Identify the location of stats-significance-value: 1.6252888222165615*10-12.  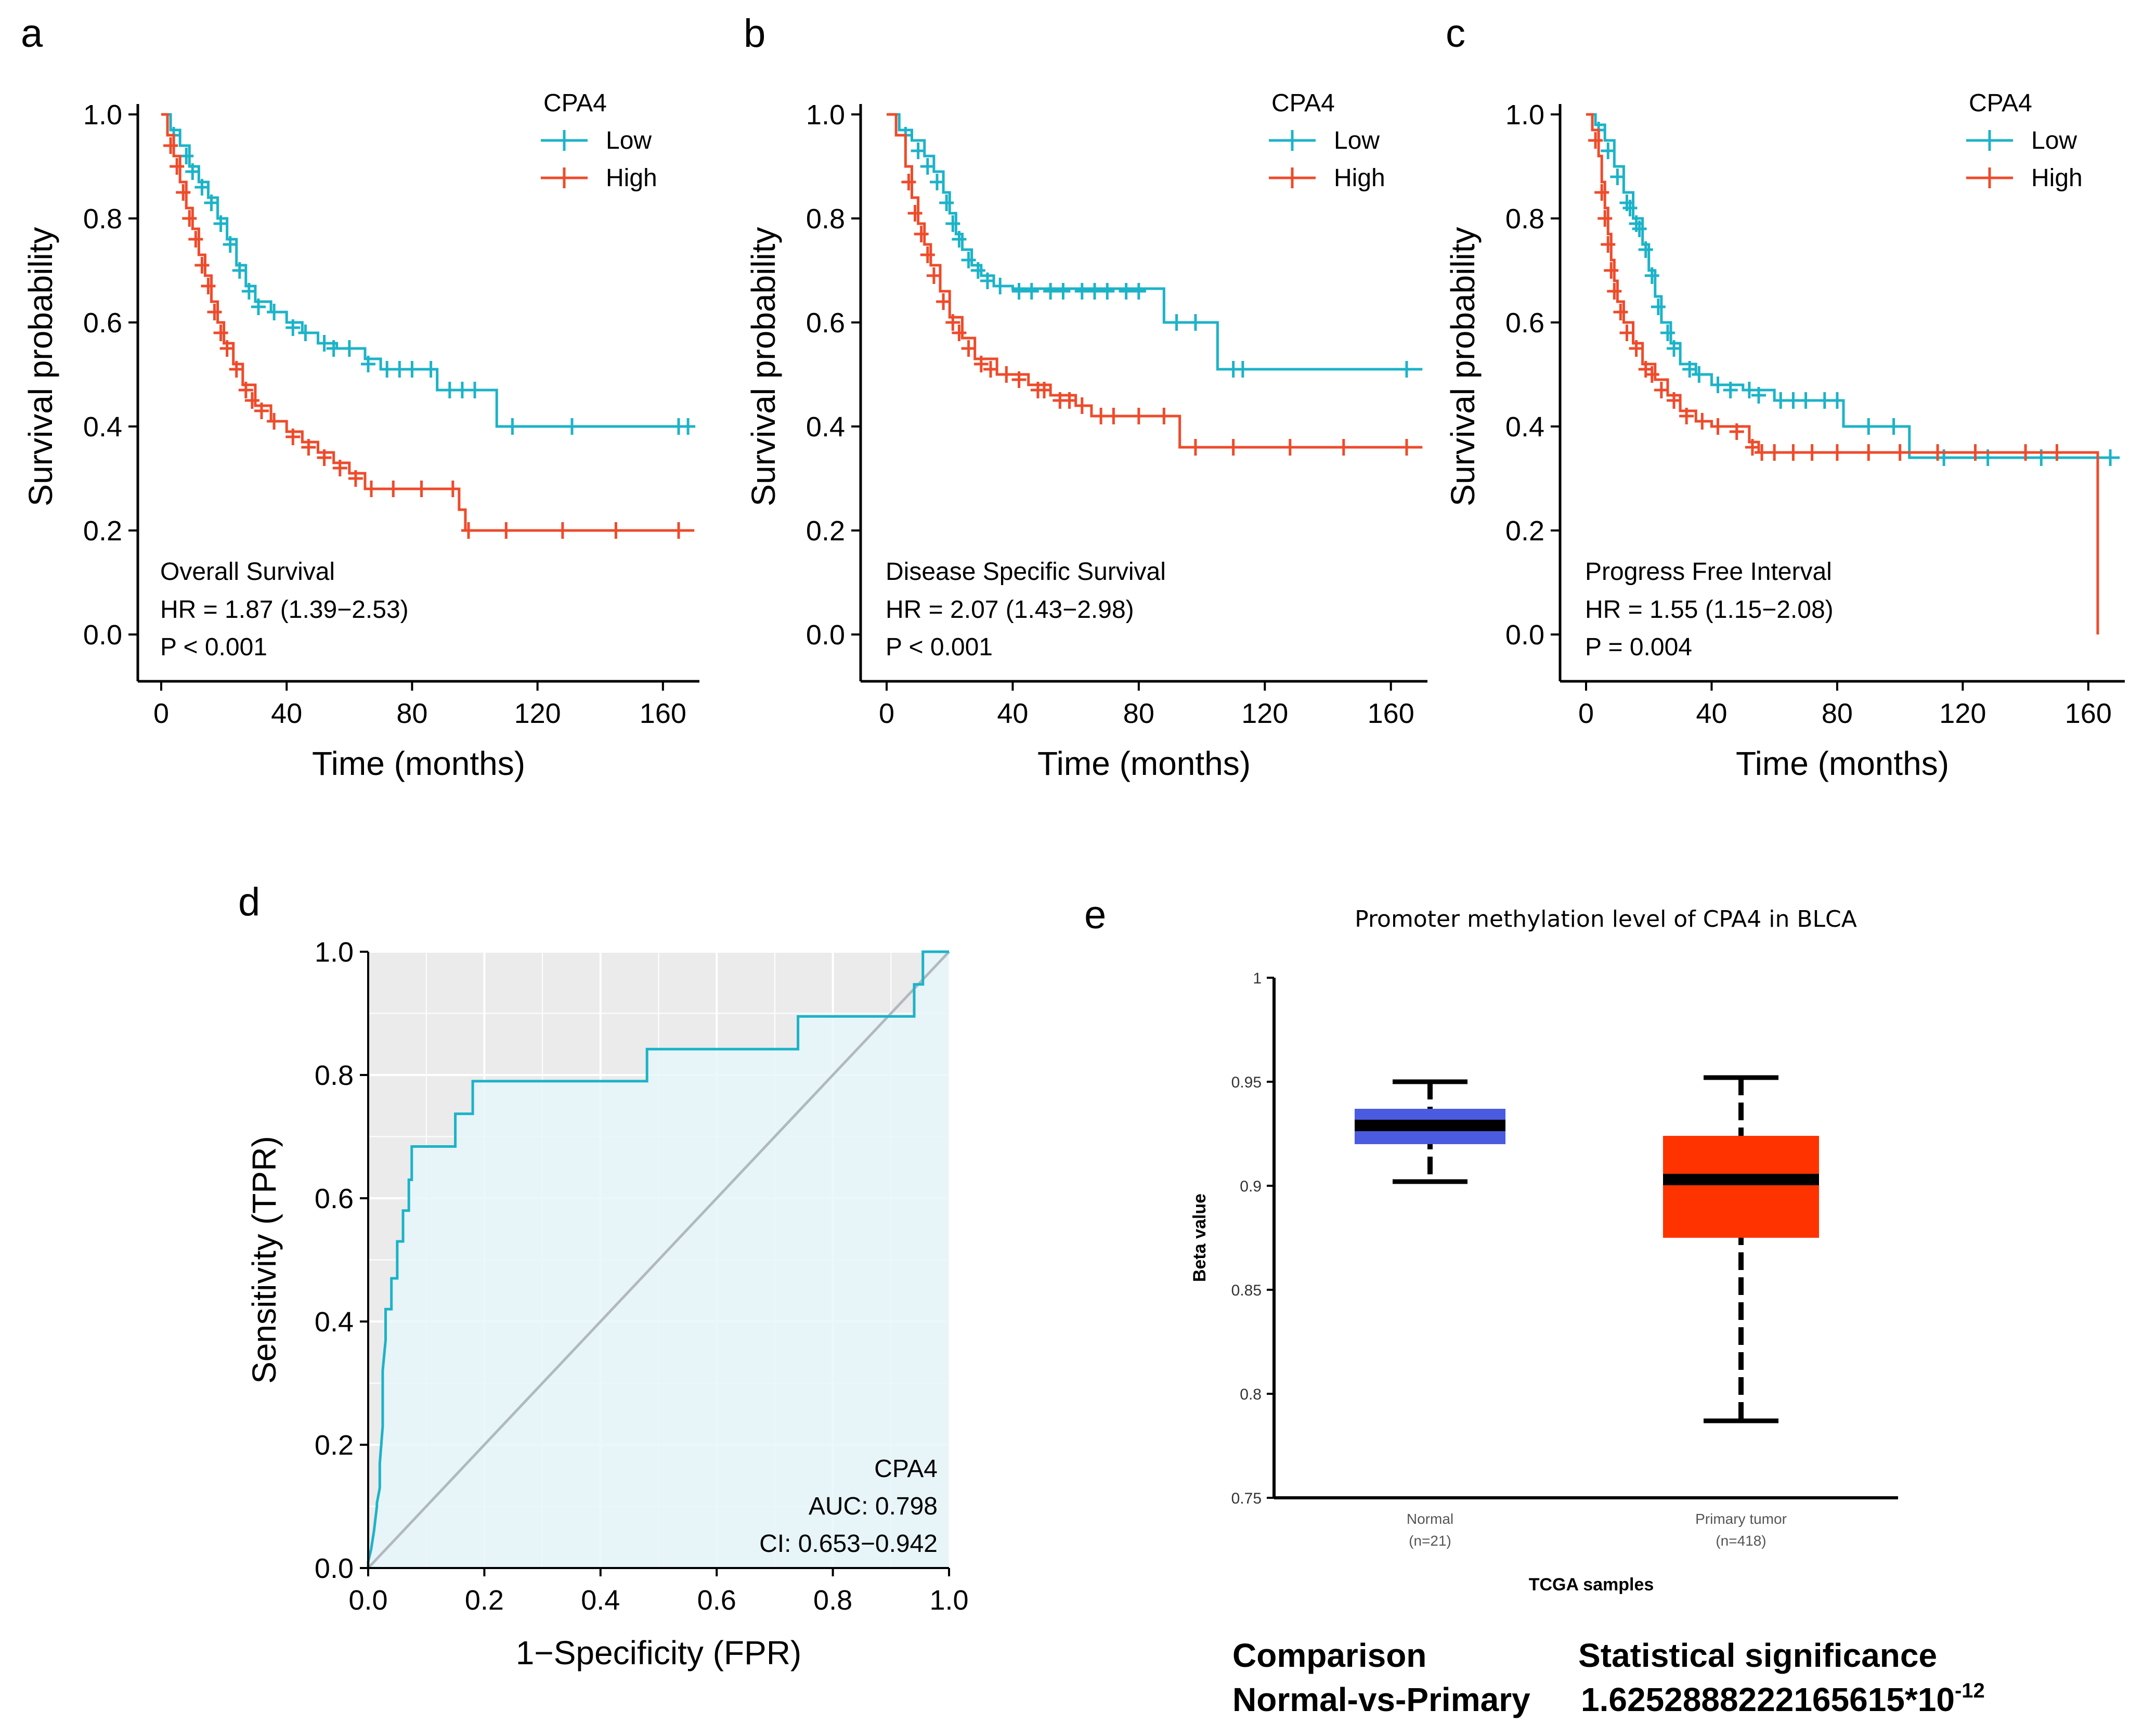
(1783, 1698).